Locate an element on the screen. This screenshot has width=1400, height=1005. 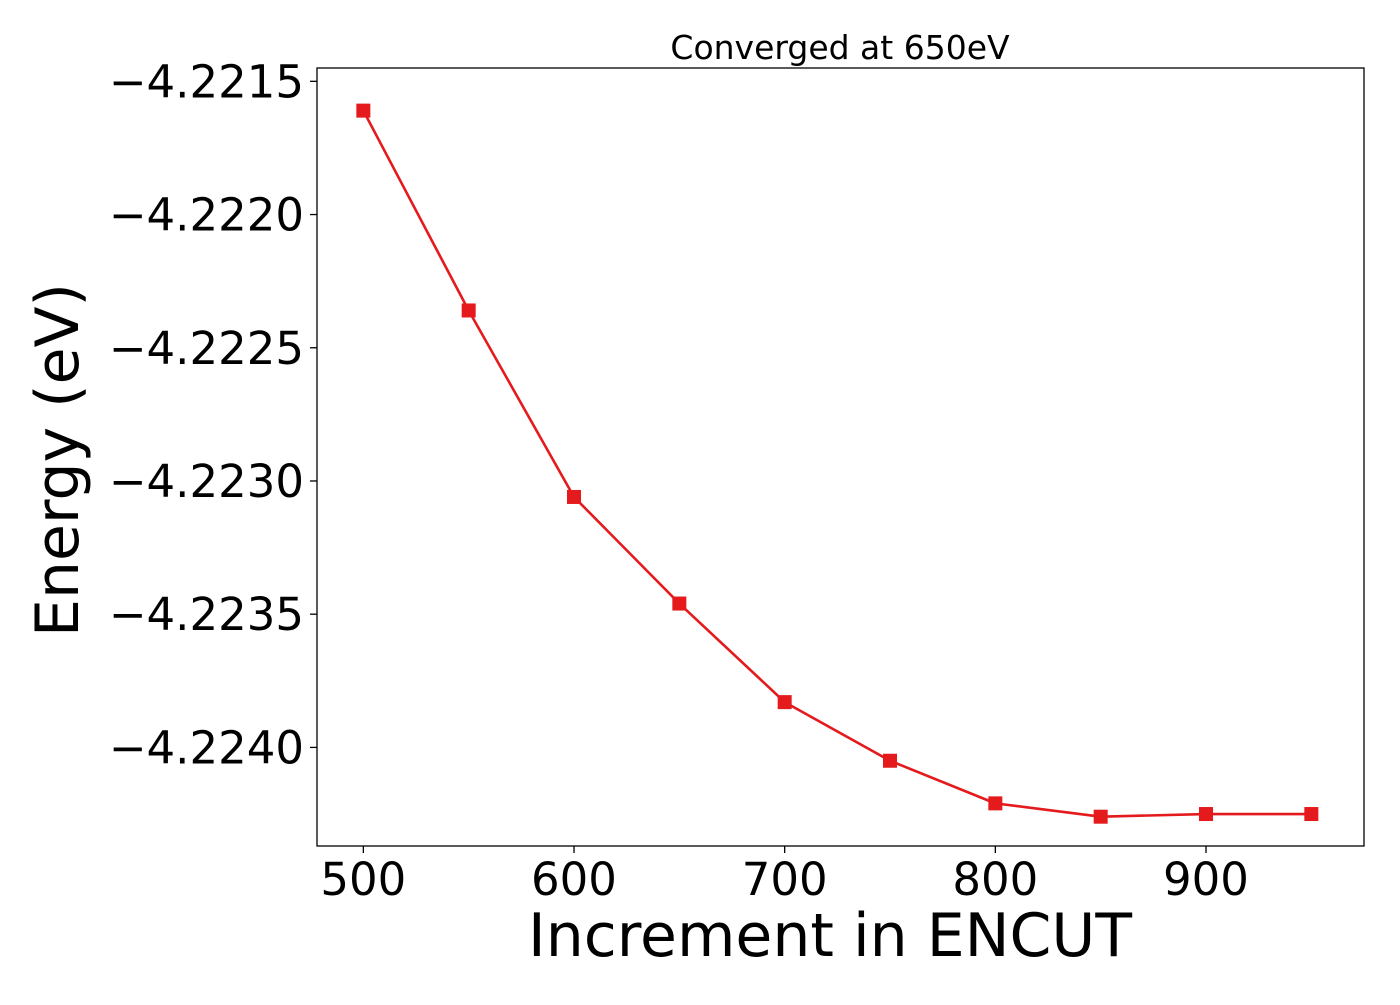
x-tick-label: 900 is located at coordinates (1206, 879).